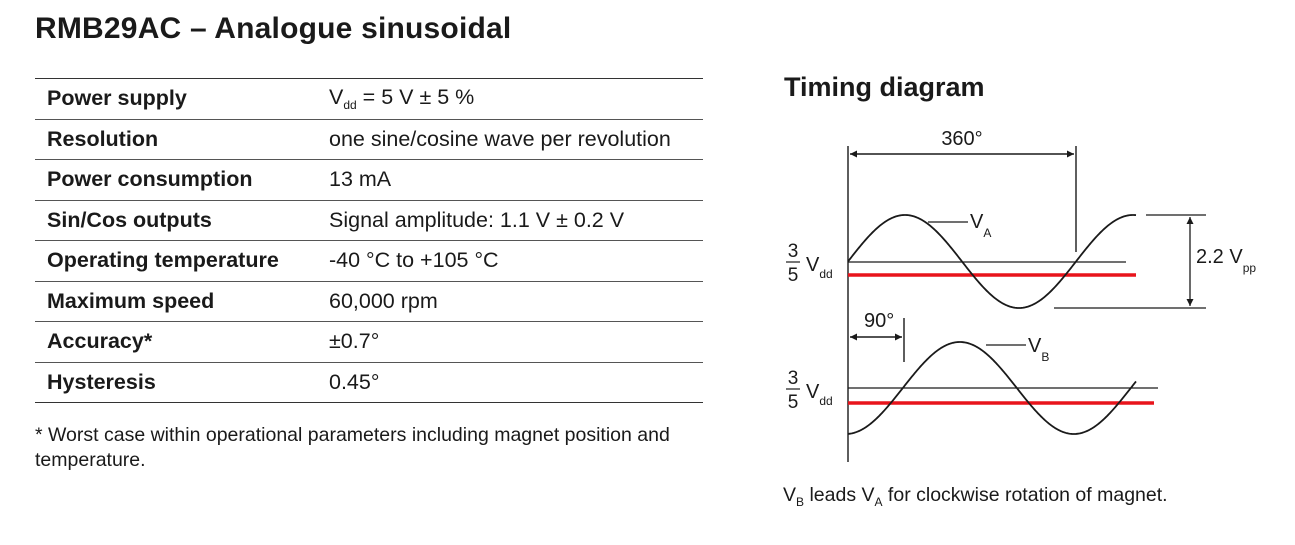 The width and height of the screenshot is (1295, 545). I want to click on table-row: Accuracy* ±0.7°, so click(369, 342).